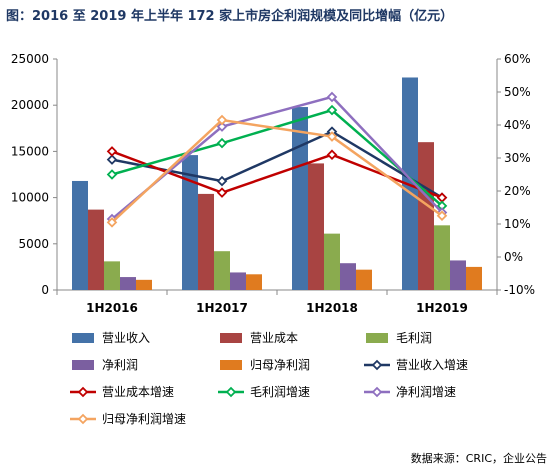 Image resolution: width=557 pixels, height=472 pixels. Describe the element at coordinates (478, 458) in the screenshot. I see `source-note: 数据来源：CRIC，企业公告` at that location.